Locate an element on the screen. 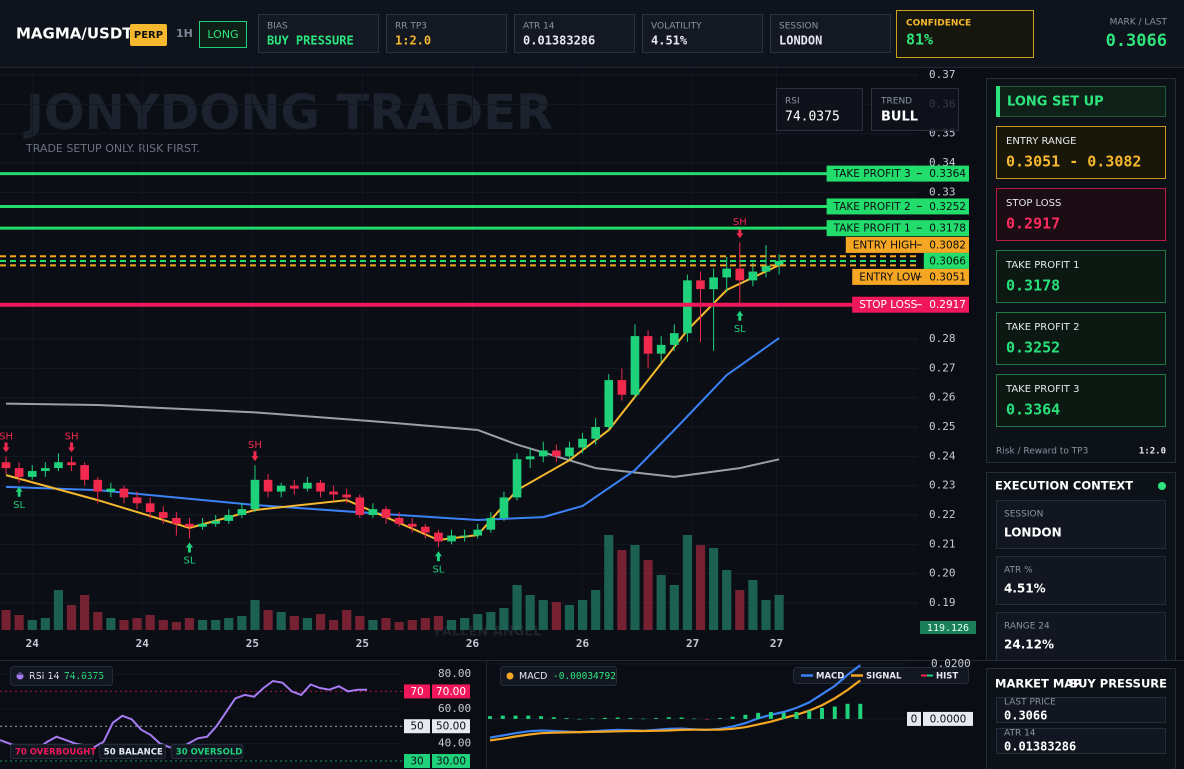 The height and width of the screenshot is (769, 1184). context-card-value: LONDON is located at coordinates (1033, 533).